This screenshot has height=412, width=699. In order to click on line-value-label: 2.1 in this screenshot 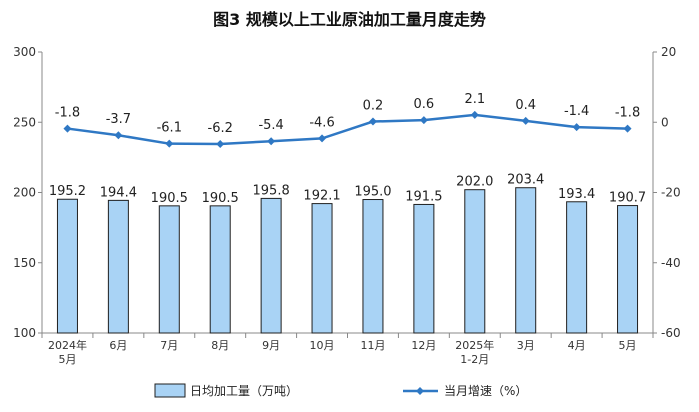, I will do `click(474, 99)`.